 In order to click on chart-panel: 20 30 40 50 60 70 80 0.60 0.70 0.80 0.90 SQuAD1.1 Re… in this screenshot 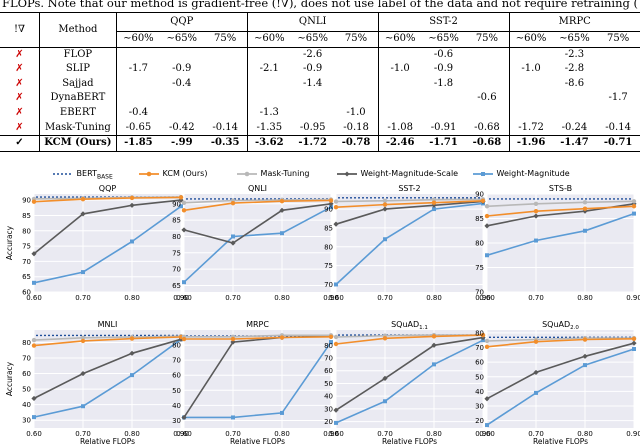, I will do `click(407, 383)`.